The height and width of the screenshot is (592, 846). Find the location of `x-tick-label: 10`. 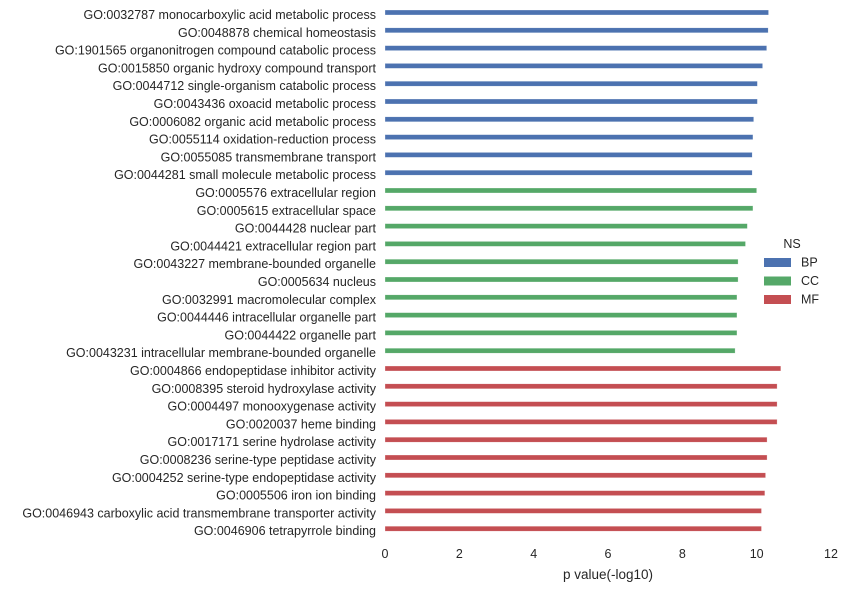

x-tick-label: 10 is located at coordinates (757, 554).